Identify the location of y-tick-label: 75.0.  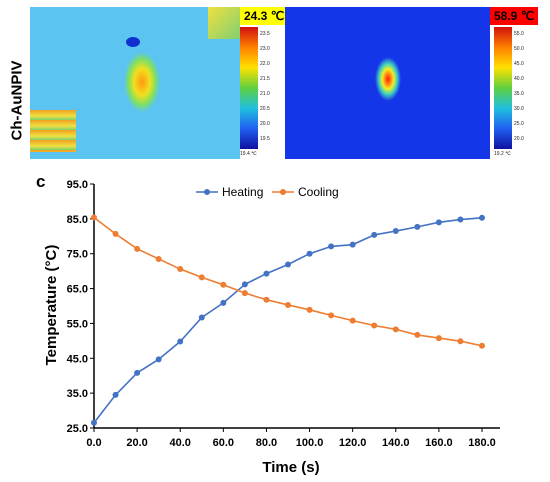
(77, 255).